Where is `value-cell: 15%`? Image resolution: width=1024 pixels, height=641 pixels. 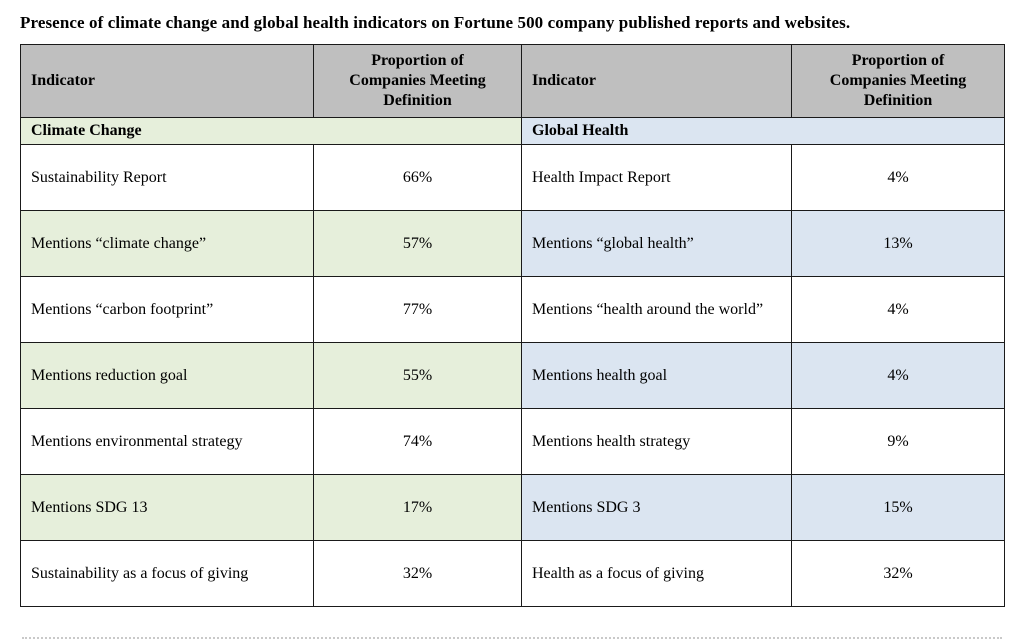 value-cell: 15% is located at coordinates (898, 507).